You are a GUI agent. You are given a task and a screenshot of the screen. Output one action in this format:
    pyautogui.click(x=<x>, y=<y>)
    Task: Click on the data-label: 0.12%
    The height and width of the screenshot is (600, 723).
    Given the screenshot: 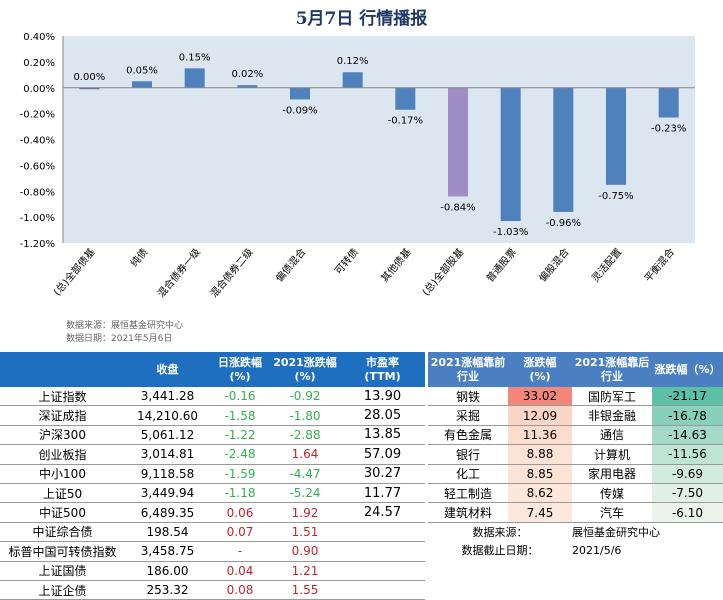 What is the action you would take?
    pyautogui.click(x=353, y=61)
    